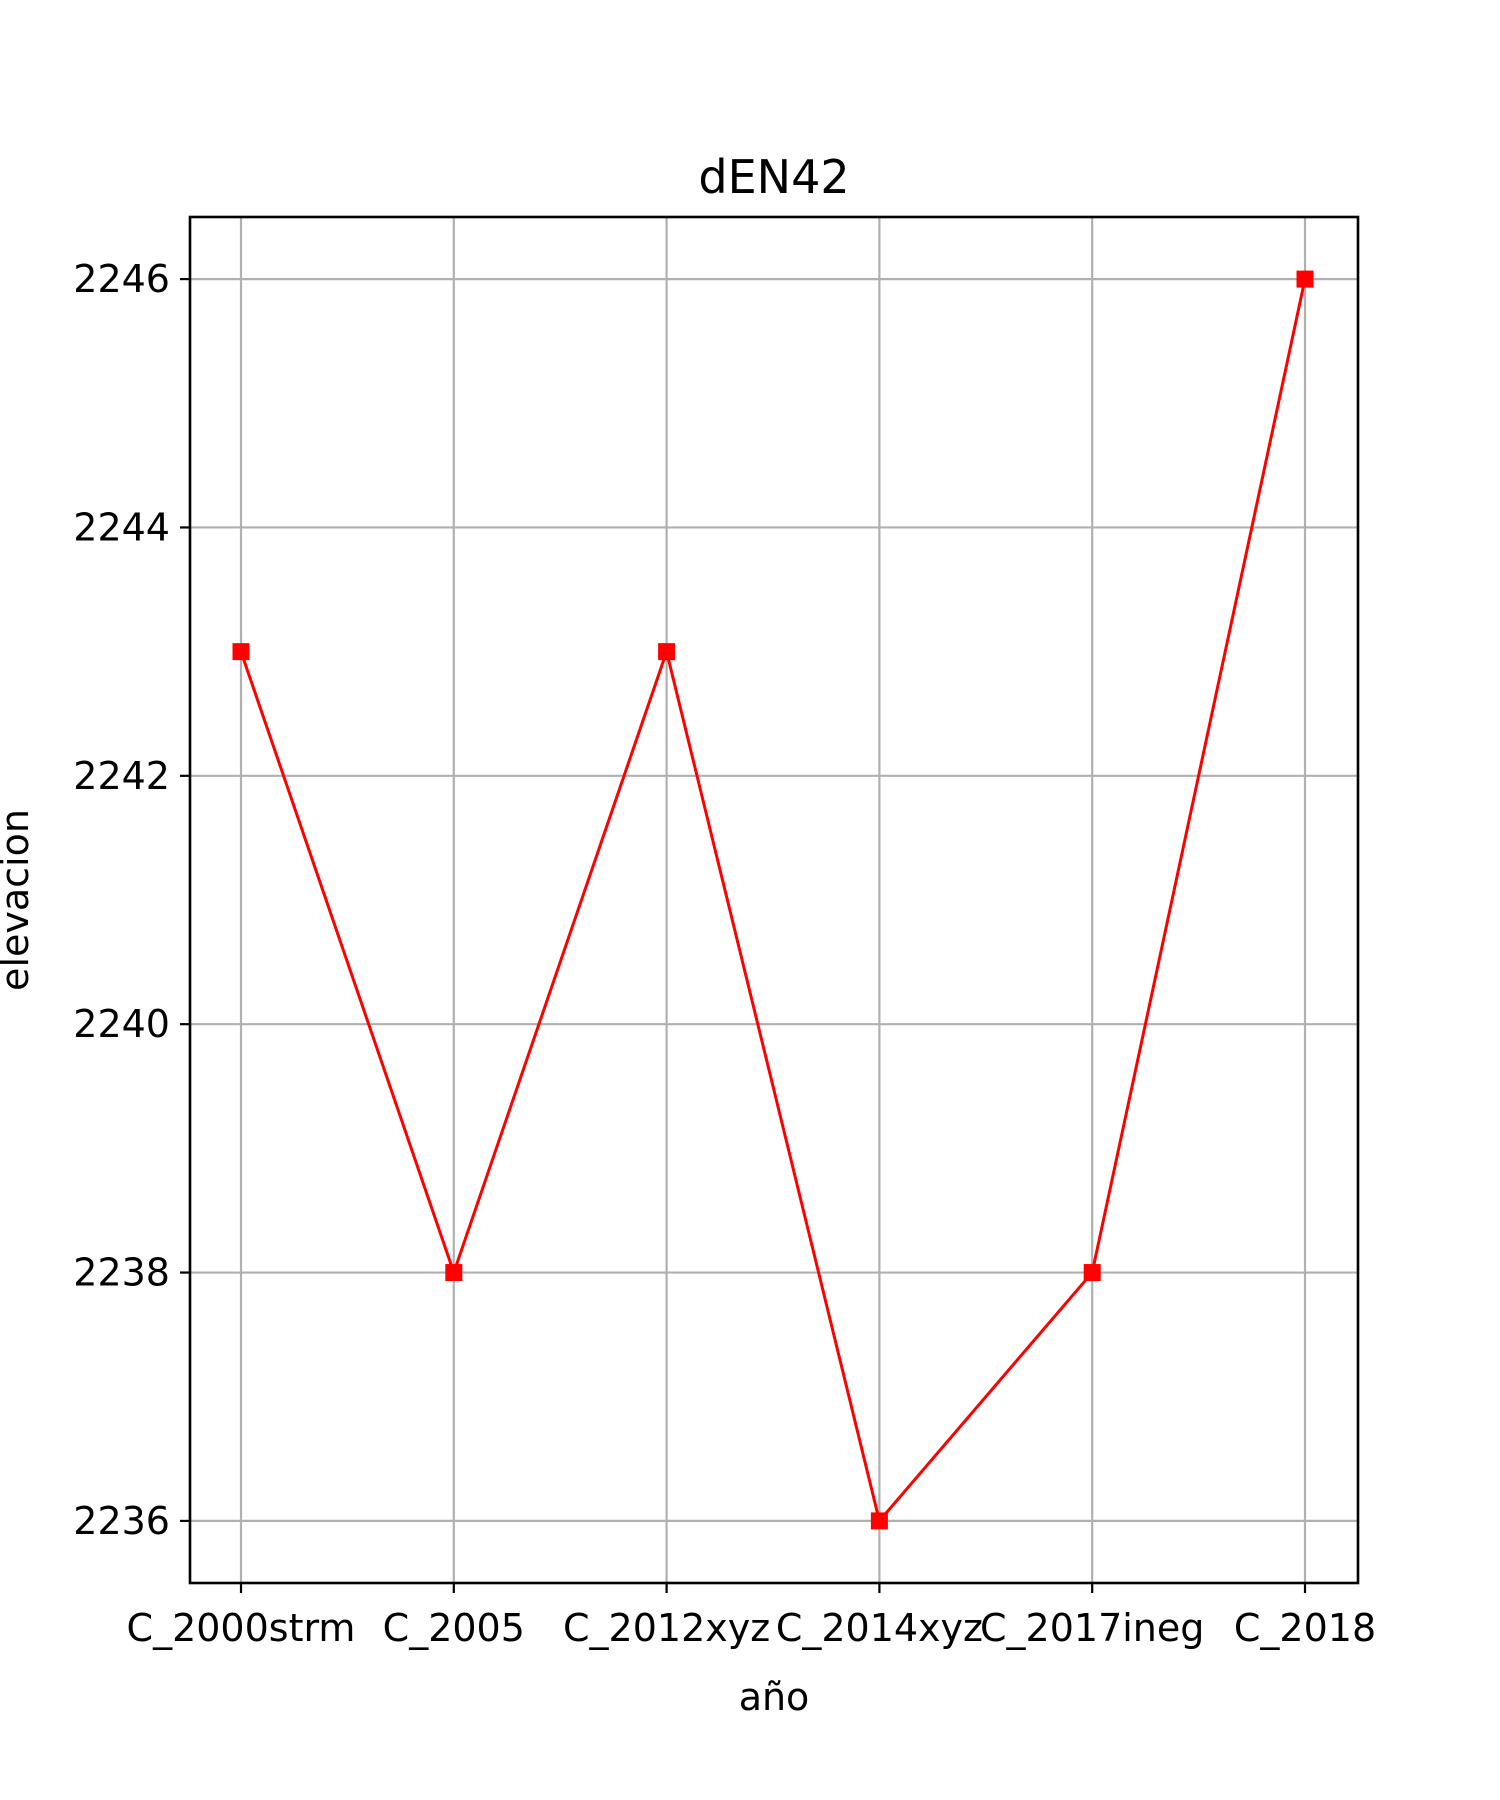 The width and height of the screenshot is (1500, 1800). Describe the element at coordinates (121, 1273) in the screenshot. I see `y-tick-label: 2238` at that location.